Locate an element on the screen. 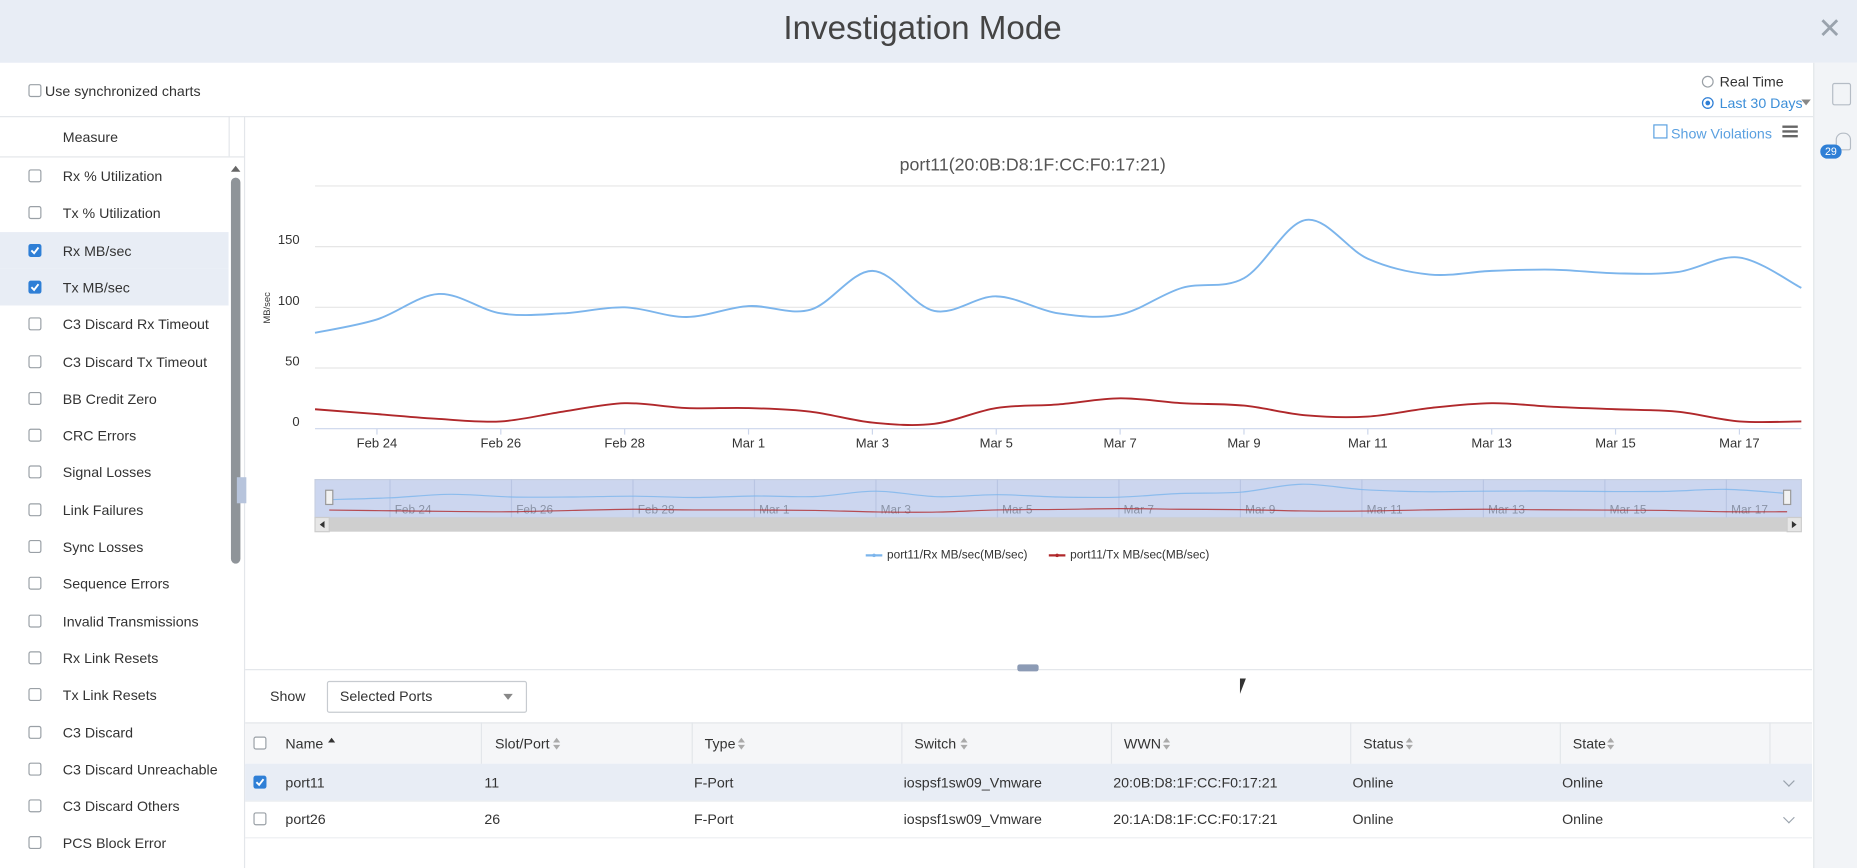 The width and height of the screenshot is (1857, 868). right-sidebar is located at coordinates (1835, 465).